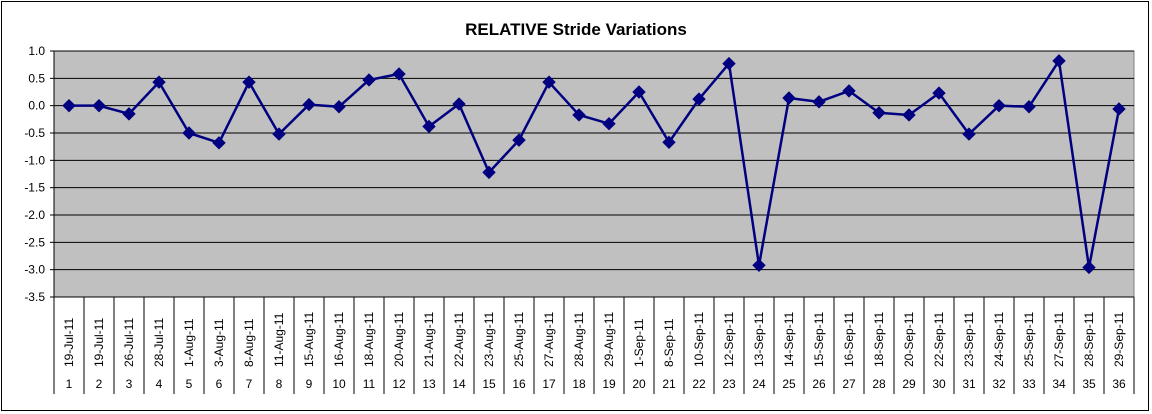  I want to click on x-index-label: 20, so click(639, 384).